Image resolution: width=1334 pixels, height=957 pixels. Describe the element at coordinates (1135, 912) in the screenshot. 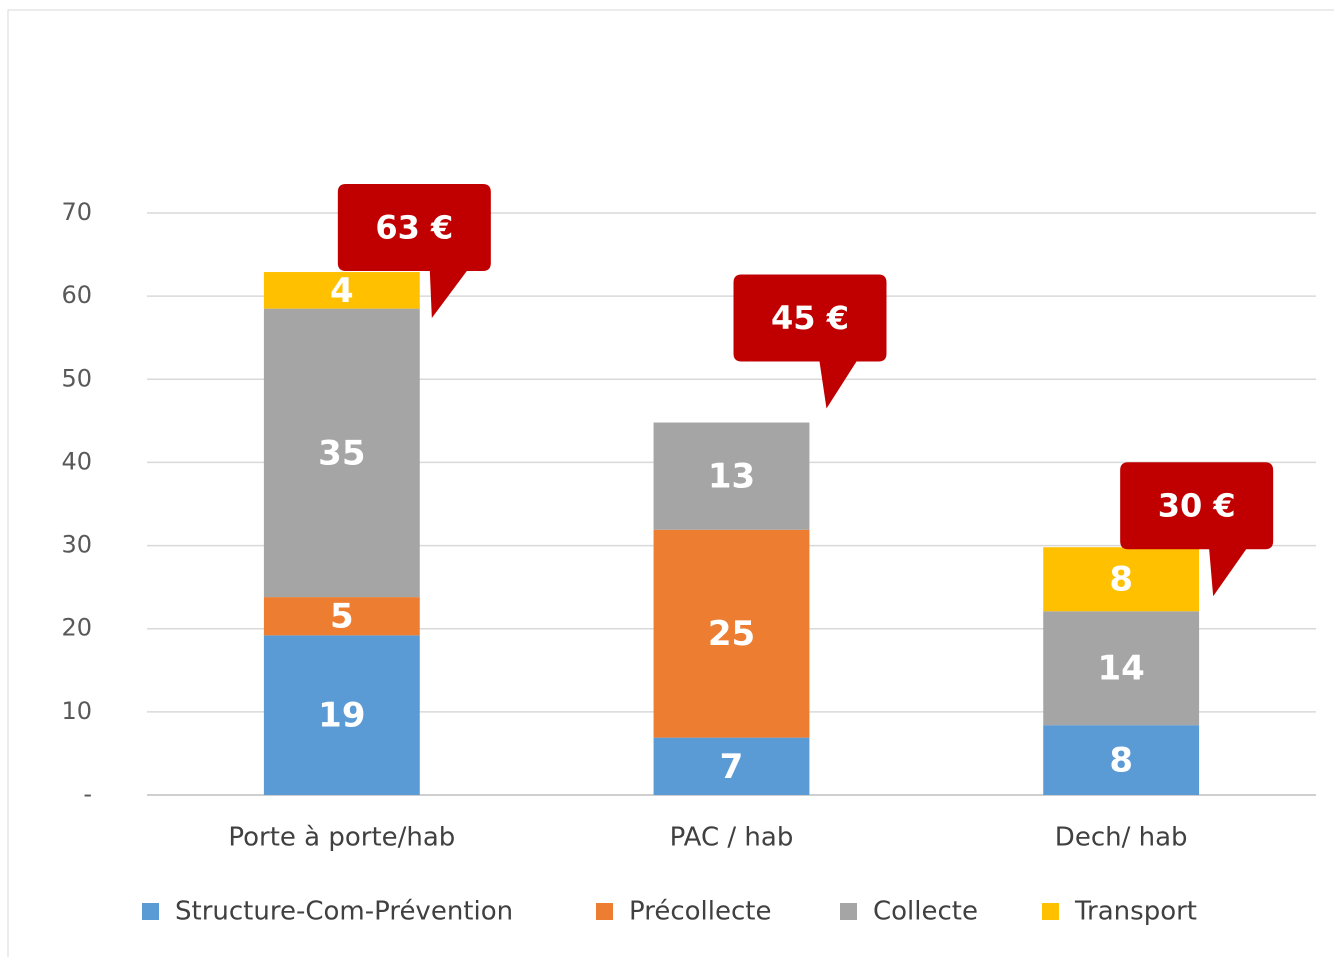

I see `legend-label: Transport` at that location.